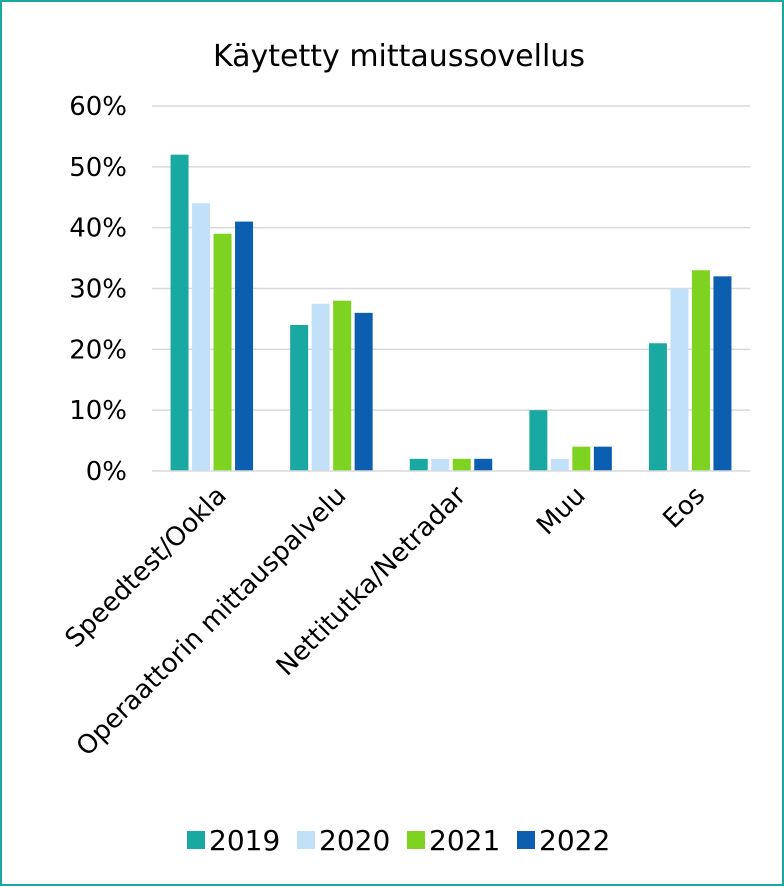  Describe the element at coordinates (98, 350) in the screenshot. I see `y-tick-label: 20%` at that location.